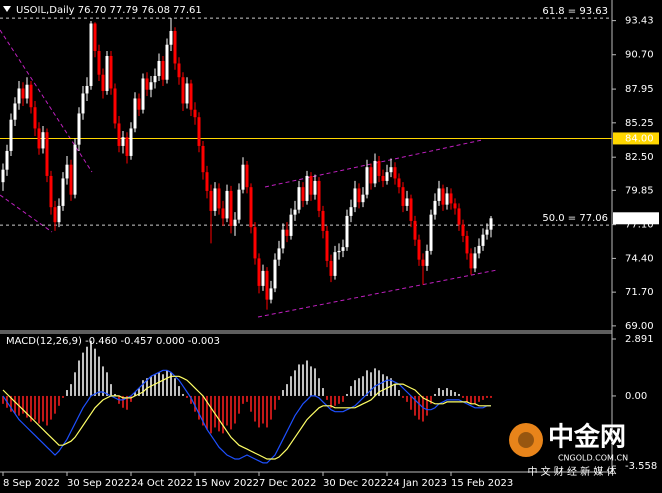 The height and width of the screenshot is (493, 662). I want to click on logo, so click(526, 440).